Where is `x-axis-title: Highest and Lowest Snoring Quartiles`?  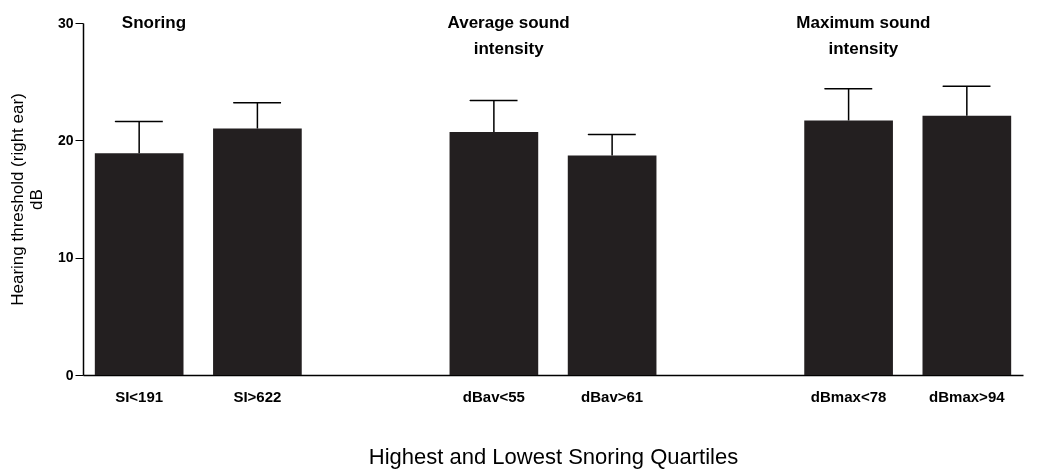
x-axis-title: Highest and Lowest Snoring Quartiles is located at coordinates (553, 456).